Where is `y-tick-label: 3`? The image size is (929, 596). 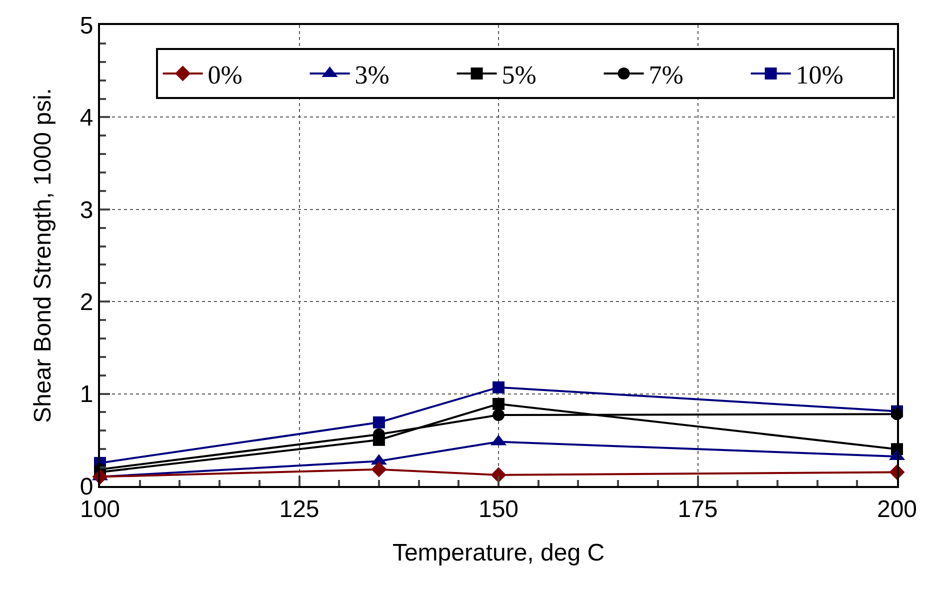 y-tick-label: 3 is located at coordinates (87, 210).